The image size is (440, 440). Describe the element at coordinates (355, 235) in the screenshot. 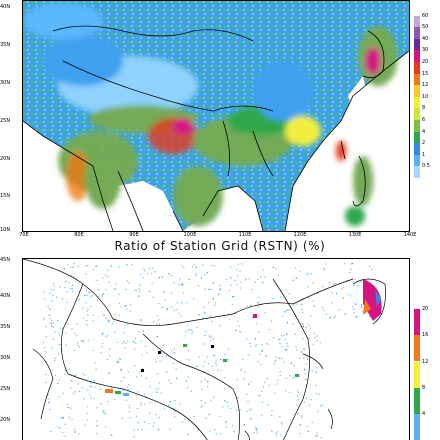

I see `lon-label: 130E` at that location.